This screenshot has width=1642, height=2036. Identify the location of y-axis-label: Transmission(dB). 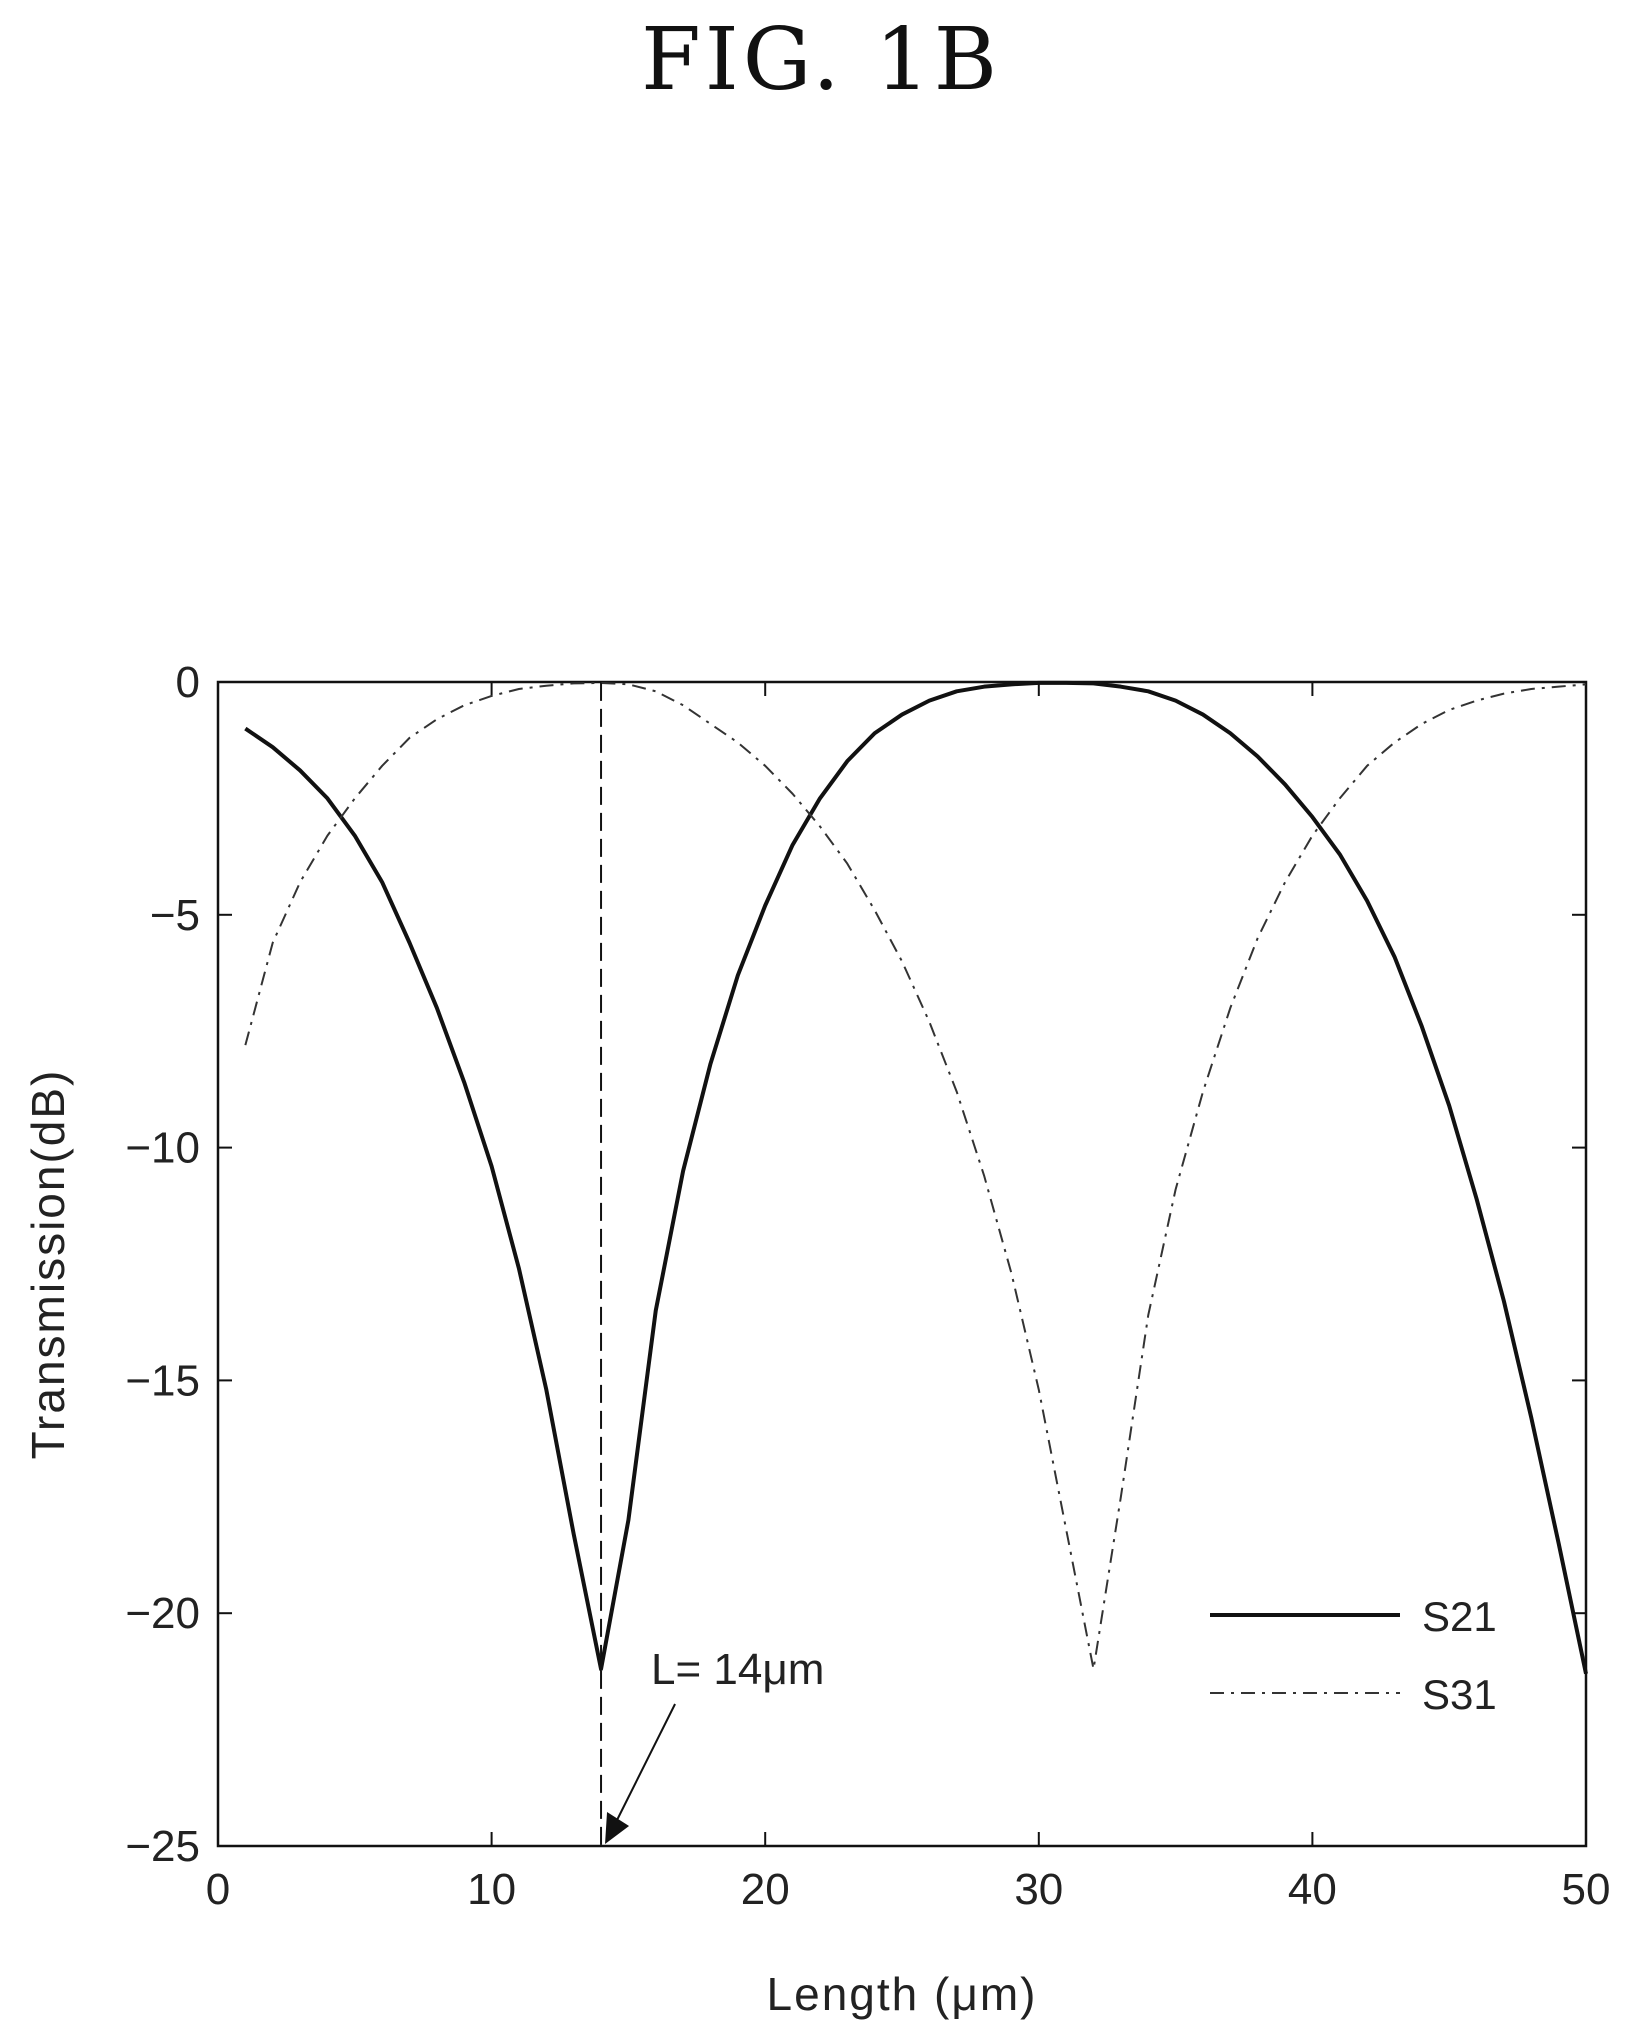
(48, 1264).